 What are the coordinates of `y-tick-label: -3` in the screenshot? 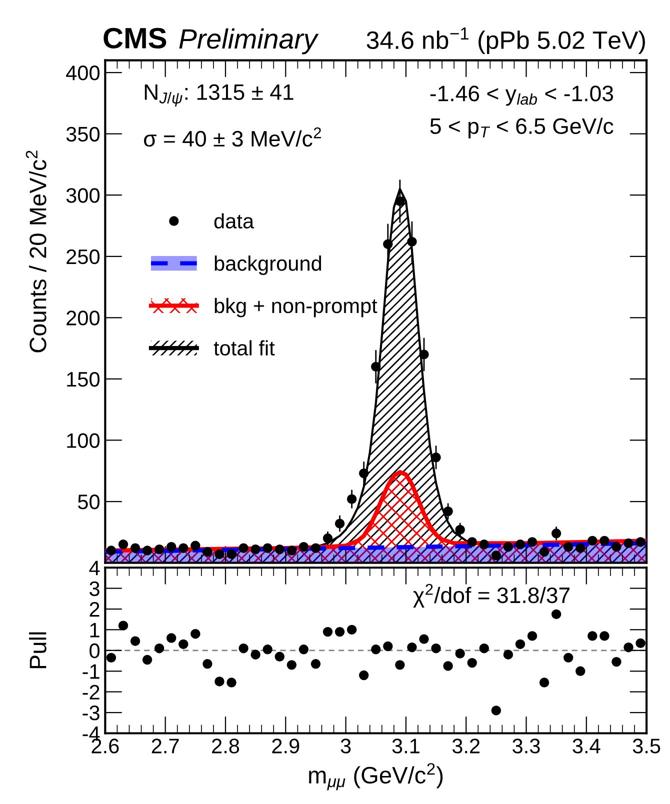 It's located at (91, 713).